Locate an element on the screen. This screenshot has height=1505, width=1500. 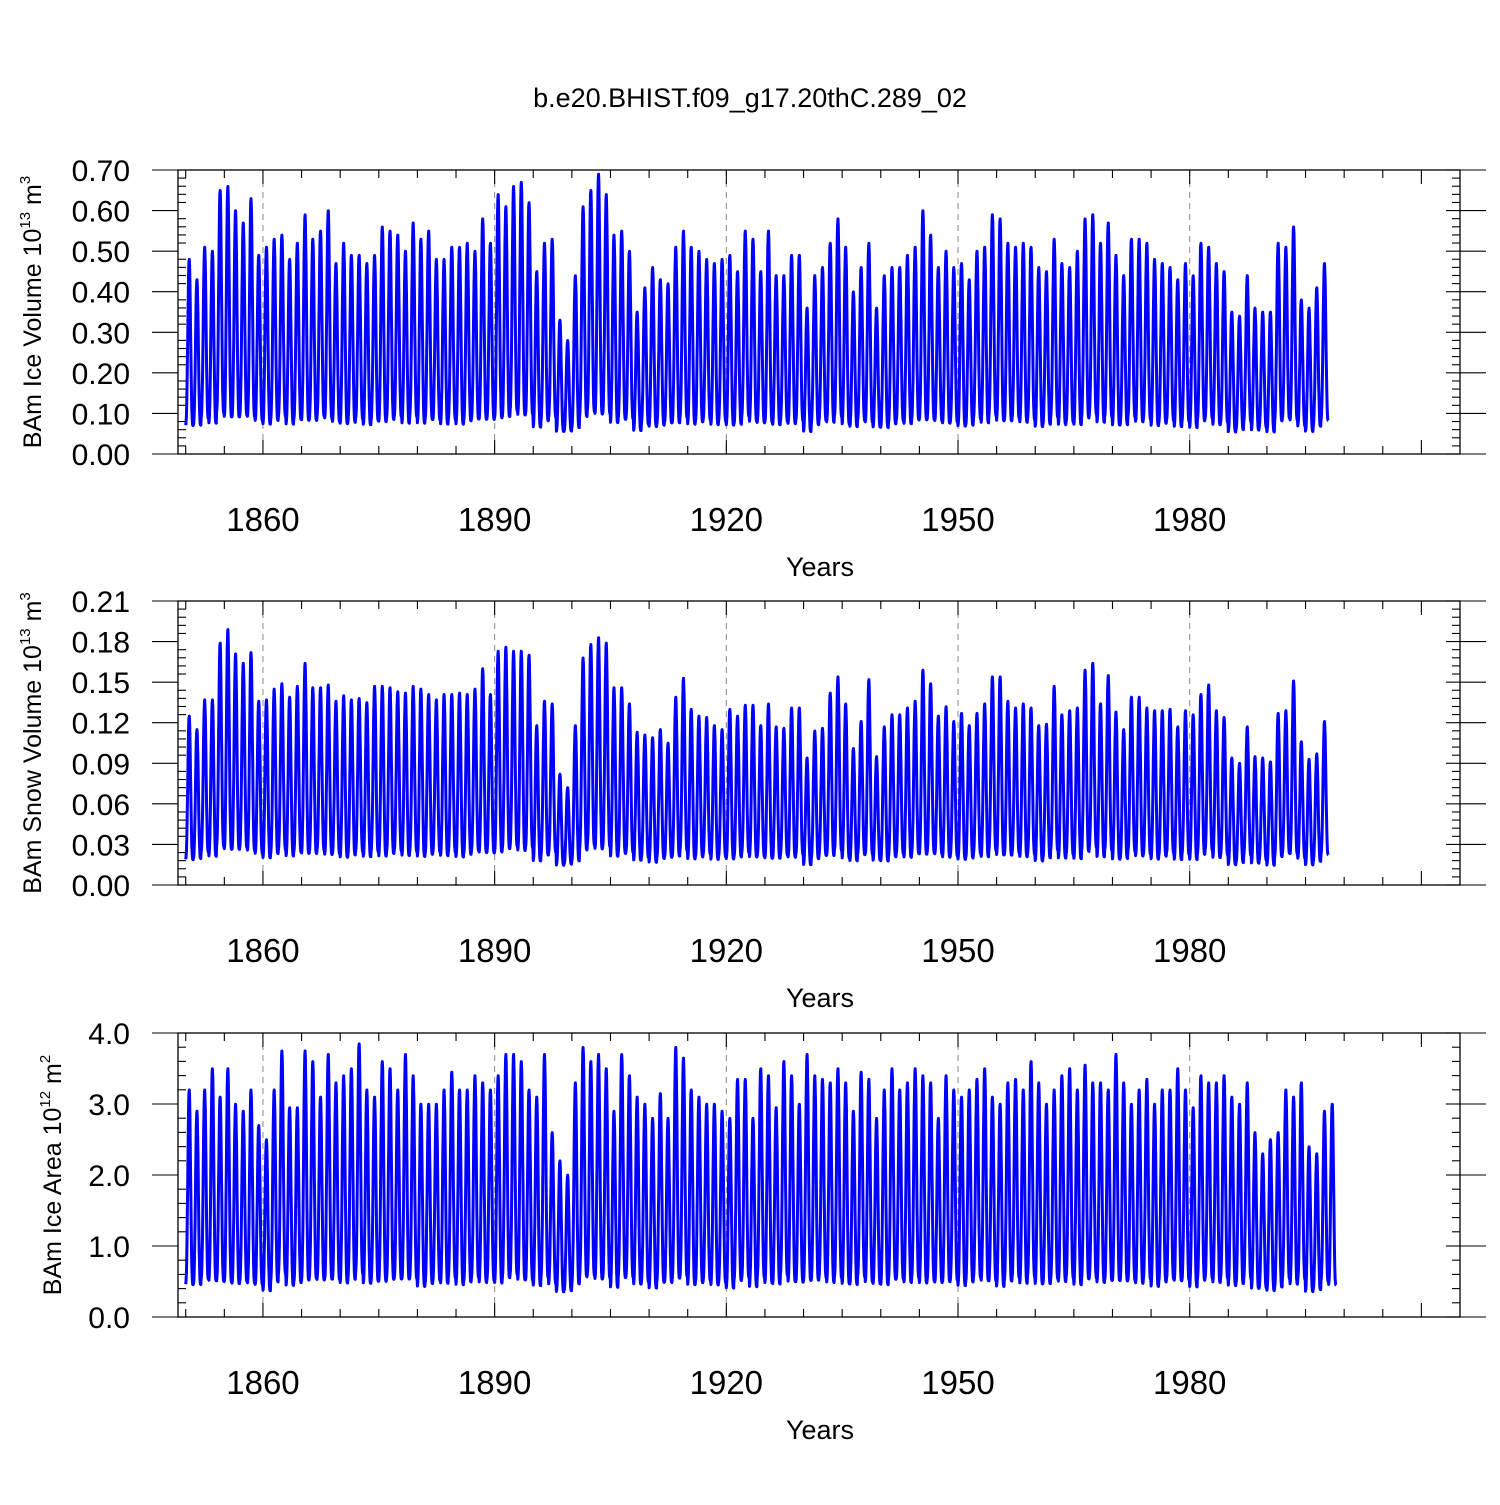
y-axis-label-text: BAm Snow Volume 10 is located at coordinates (33, 769).